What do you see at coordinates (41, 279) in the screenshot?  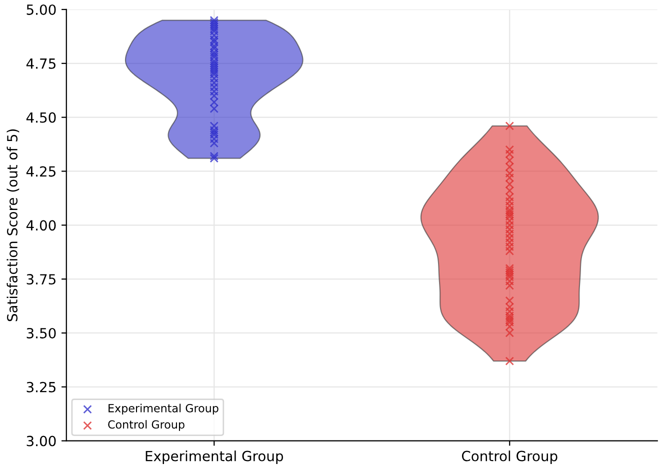 I see `y-tick-label: 3.75` at bounding box center [41, 279].